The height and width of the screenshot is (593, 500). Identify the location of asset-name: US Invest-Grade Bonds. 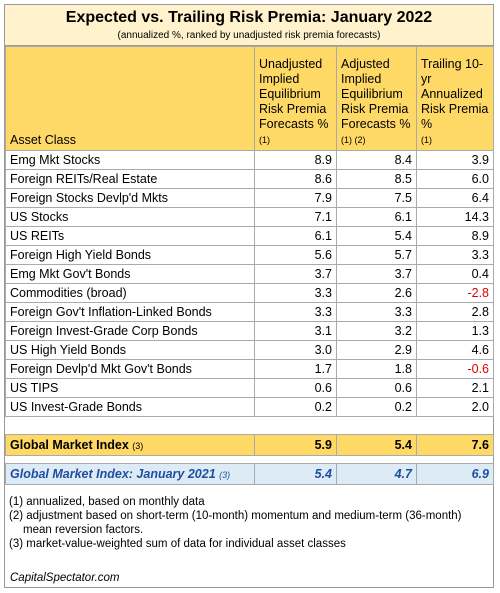
(130, 407).